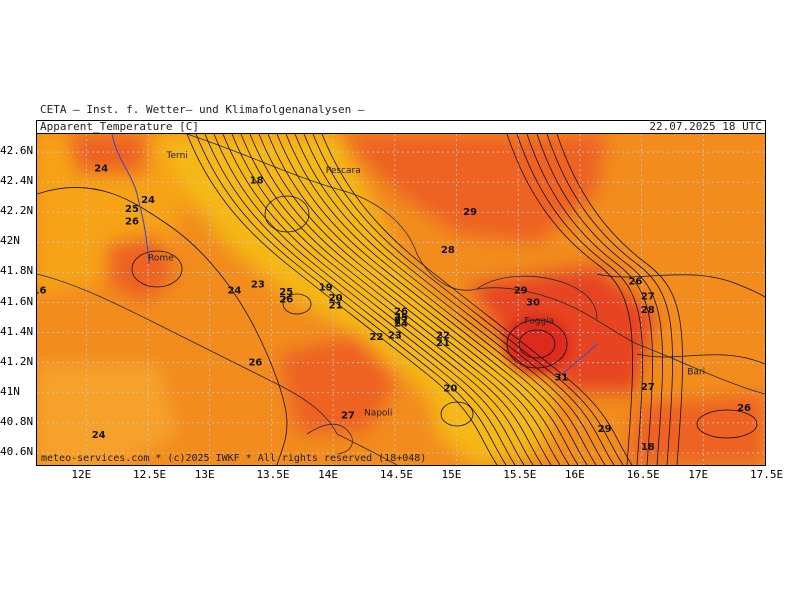  What do you see at coordinates (696, 373) in the screenshot?
I see `city-label-bari: Bari` at bounding box center [696, 373].